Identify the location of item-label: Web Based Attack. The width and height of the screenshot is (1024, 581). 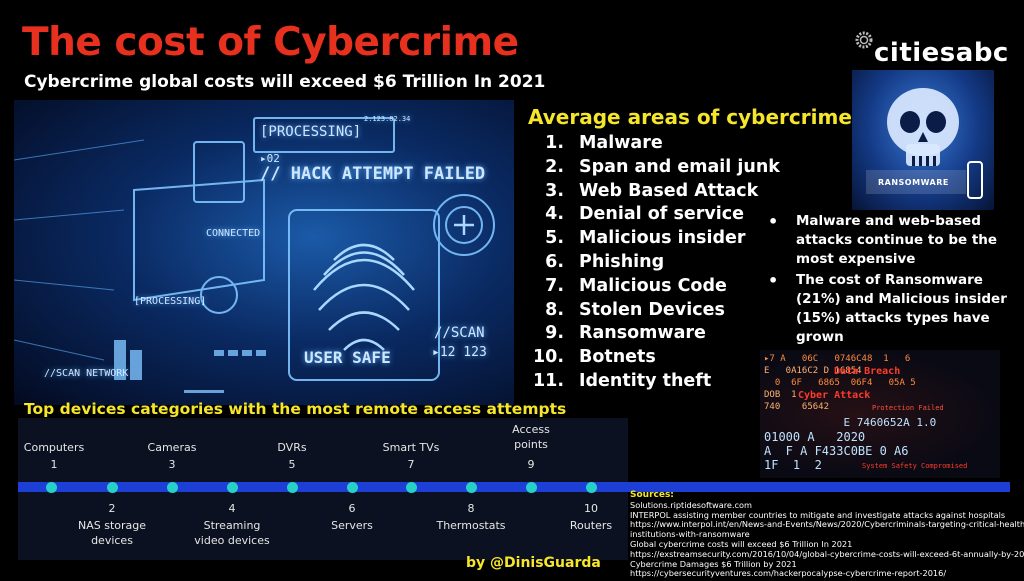
(669, 190).